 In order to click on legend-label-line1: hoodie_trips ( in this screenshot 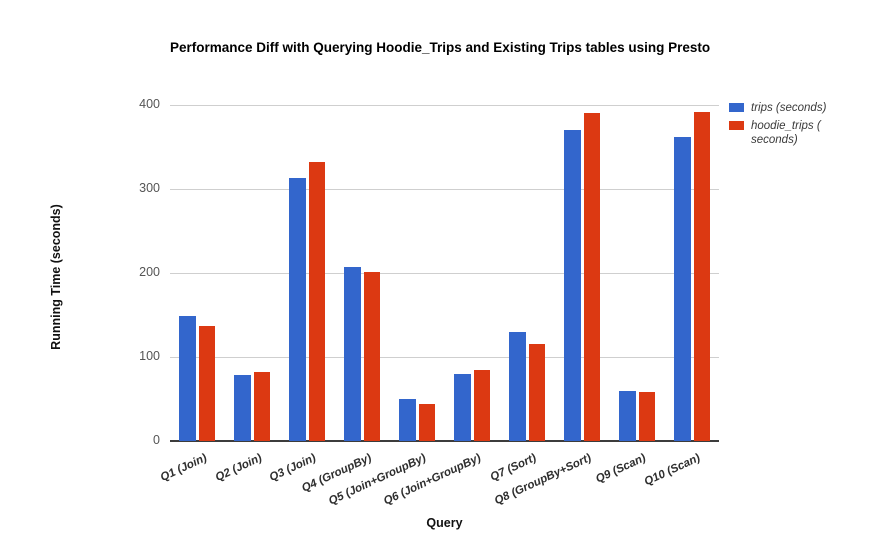, I will do `click(786, 126)`.